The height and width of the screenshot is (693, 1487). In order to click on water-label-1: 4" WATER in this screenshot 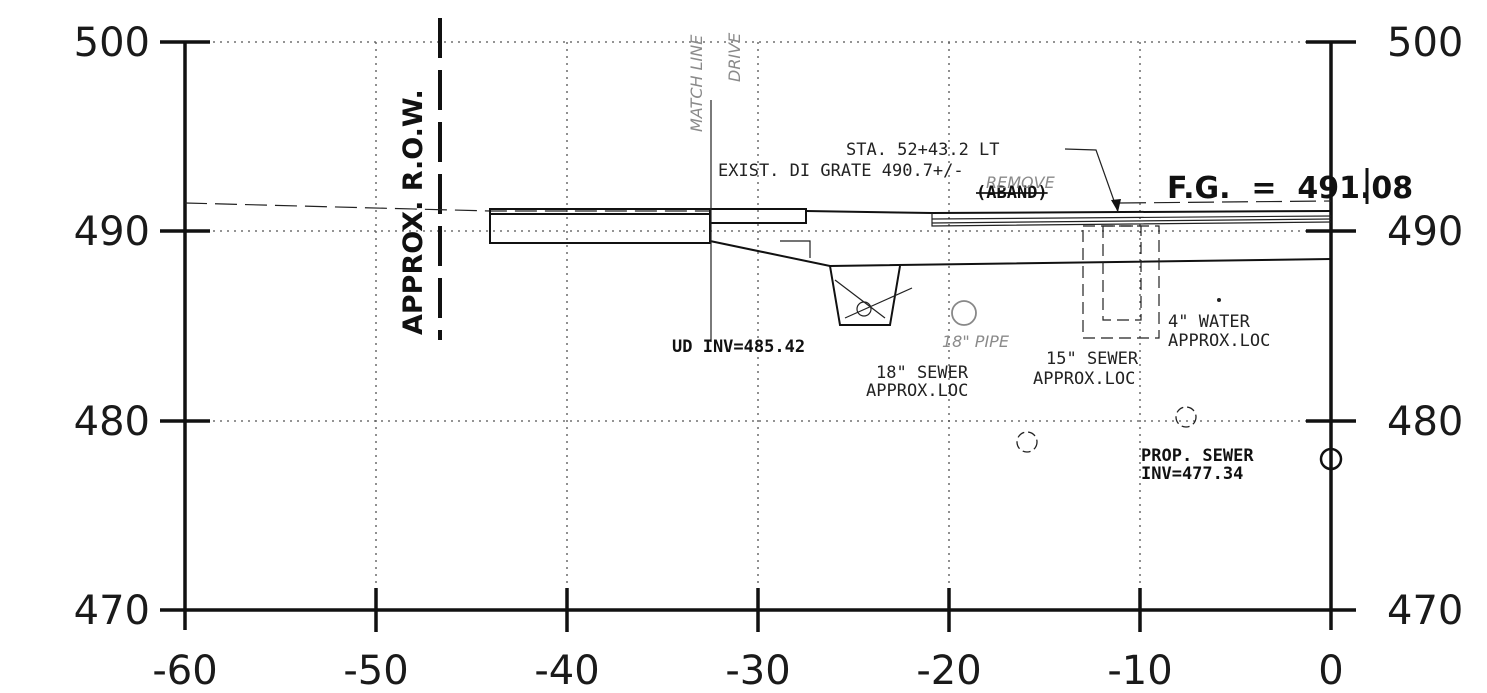, I will do `click(1209, 322)`.